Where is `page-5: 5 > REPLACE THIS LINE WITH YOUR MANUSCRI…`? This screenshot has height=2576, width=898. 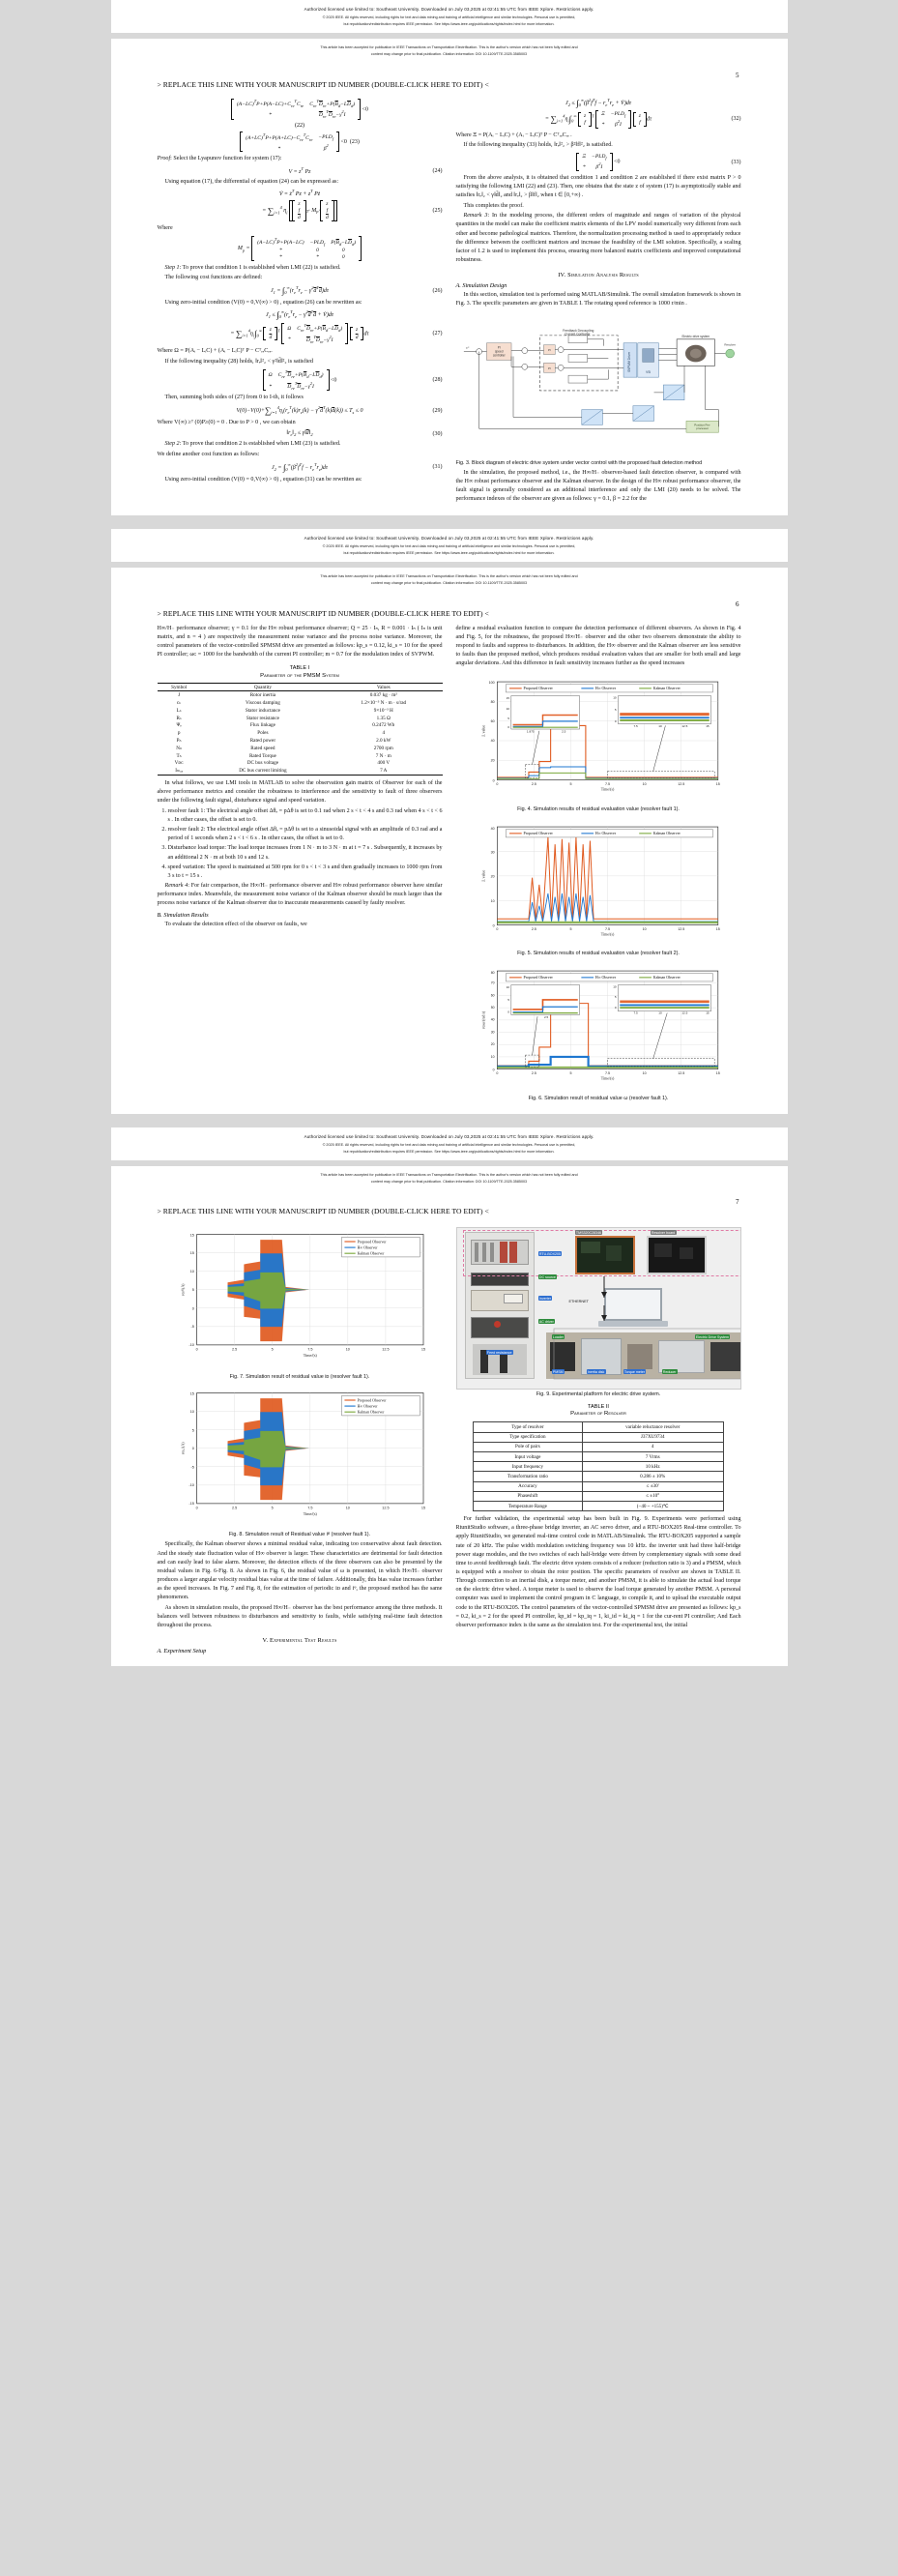
page-5: 5 > REPLACE THIS LINE WITH YOUR MANUSCRI… is located at coordinates (449, 290).